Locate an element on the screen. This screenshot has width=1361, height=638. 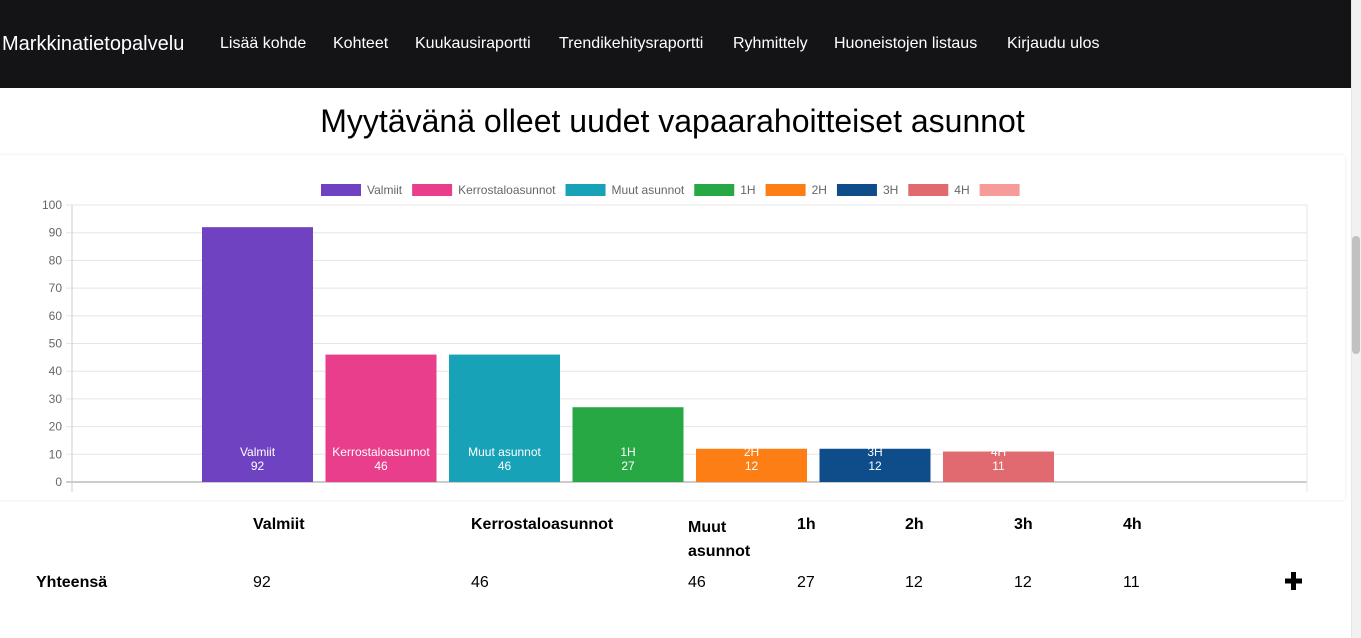
table-header-valmiit: Valmiit is located at coordinates (279, 524).